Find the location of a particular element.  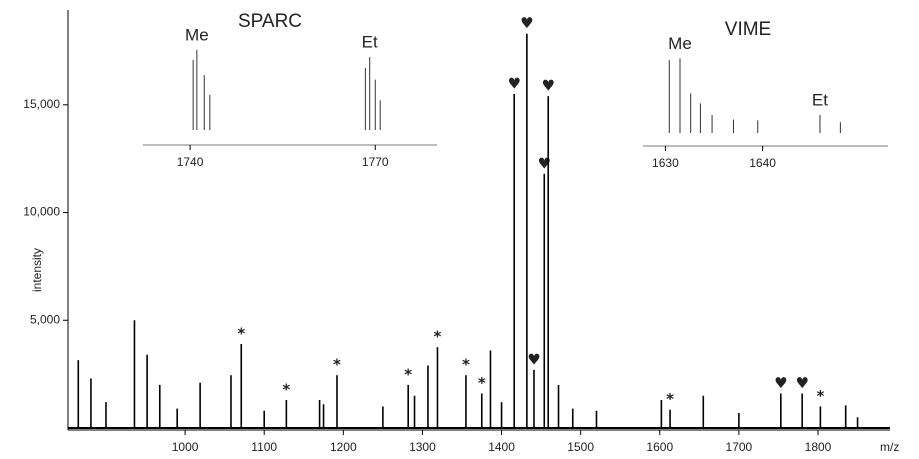

x-tick-label: 1770 is located at coordinates (375, 162).